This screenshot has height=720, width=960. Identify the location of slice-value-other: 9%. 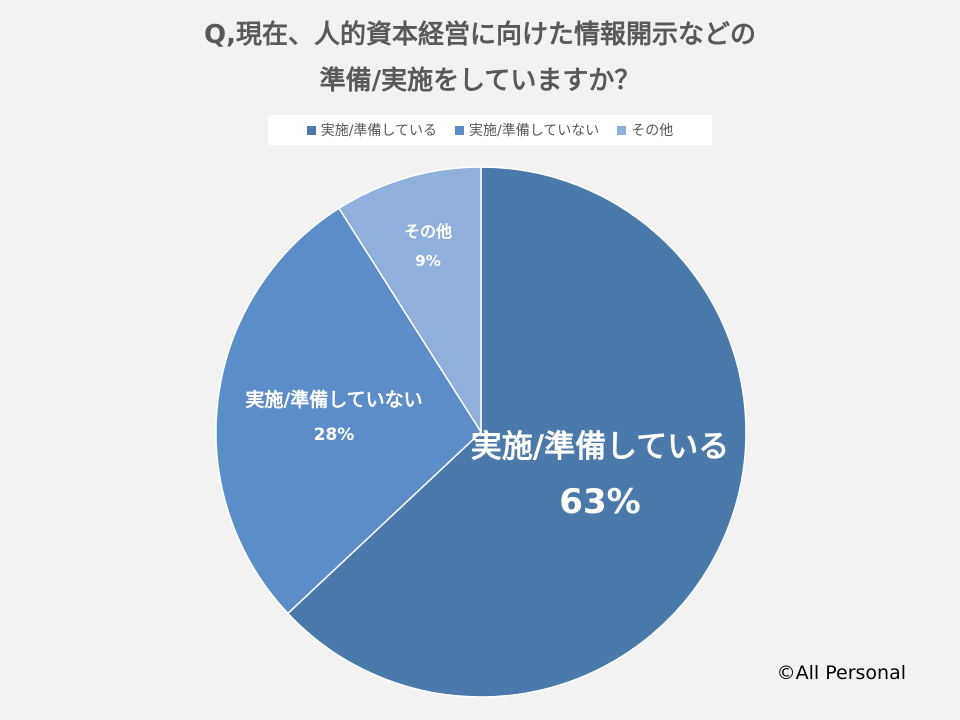
(427, 261).